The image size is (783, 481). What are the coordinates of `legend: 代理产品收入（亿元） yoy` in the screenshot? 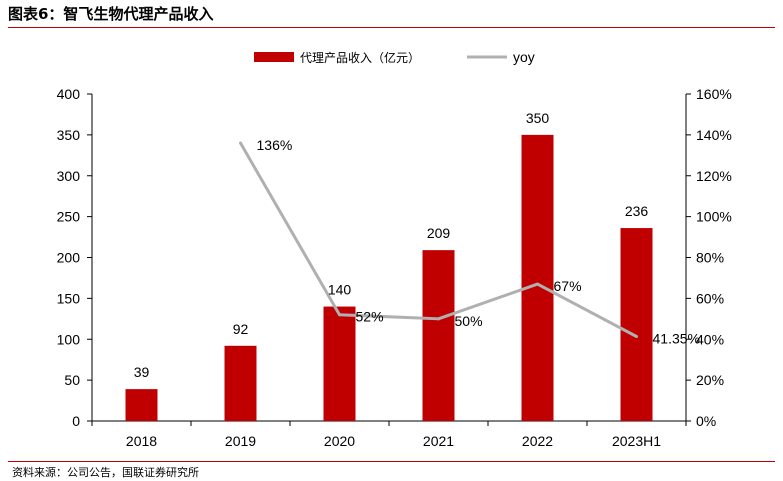 It's located at (394, 57).